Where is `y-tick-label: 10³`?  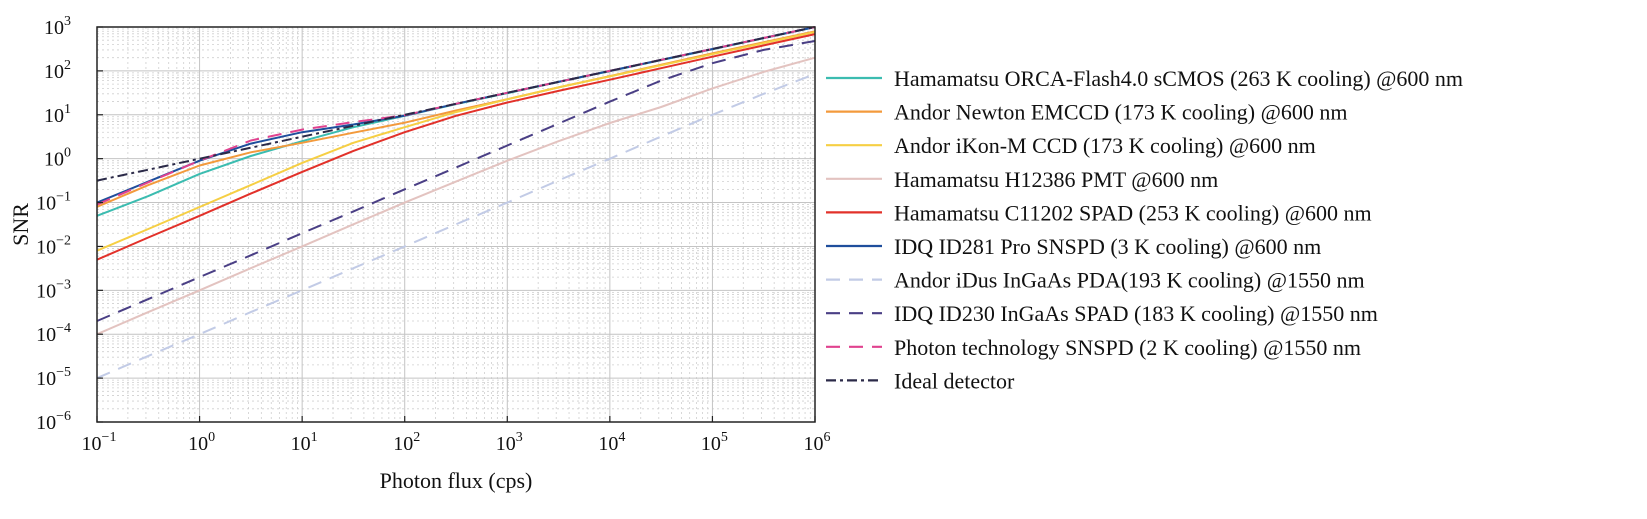 y-tick-label: 10³ is located at coordinates (57, 26).